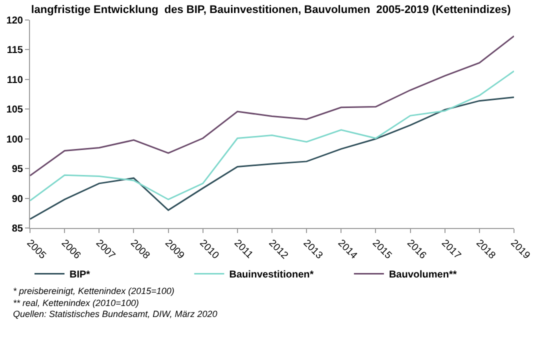 This screenshot has height=340, width=542. What do you see at coordinates (115, 314) in the screenshot?
I see `source-note: Quellen: Statistisches Bundesamt, DIW, März 2020` at bounding box center [115, 314].